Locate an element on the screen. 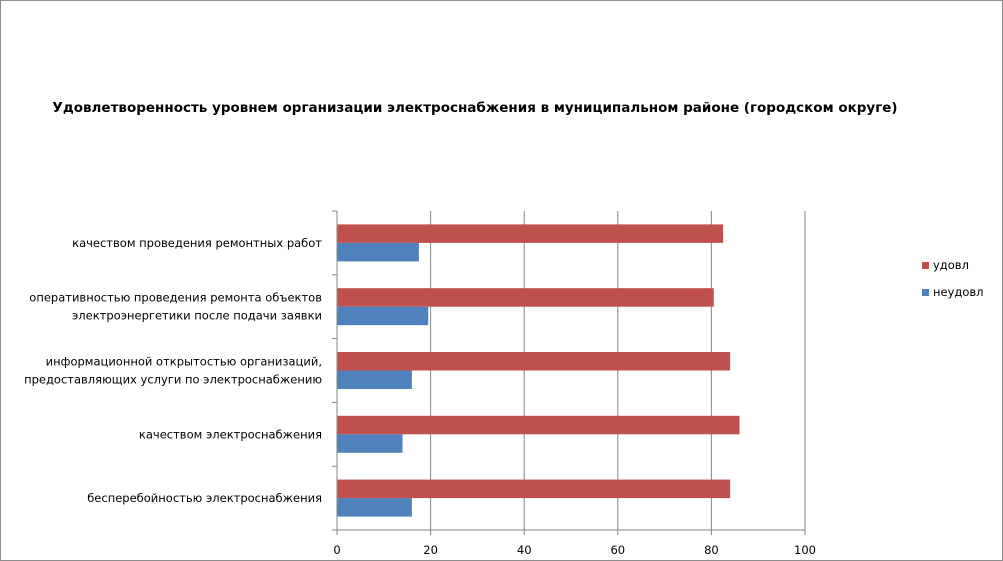 Image resolution: width=1003 pixels, height=561 pixels. legend-label: неудовл is located at coordinates (958, 292).